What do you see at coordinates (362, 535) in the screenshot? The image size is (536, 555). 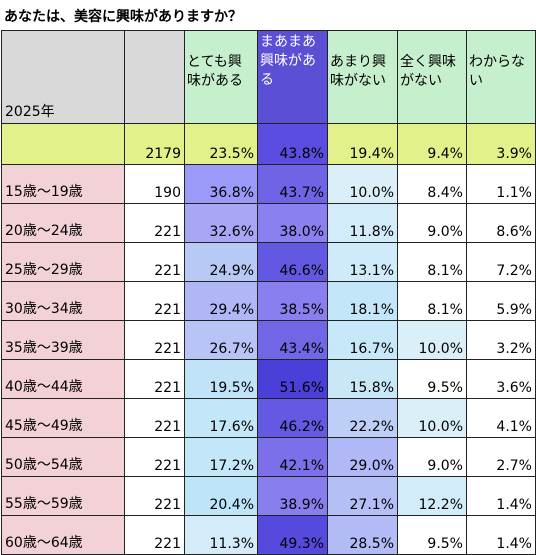 I see `value-cell-not-very-interested: 28.5%` at bounding box center [362, 535].